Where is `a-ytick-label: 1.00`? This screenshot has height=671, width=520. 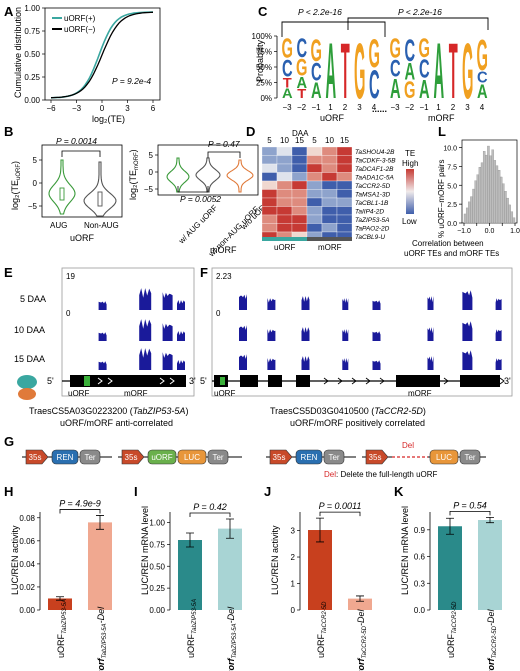
a-ytick-label: 1.00 is located at coordinates (32, 8).